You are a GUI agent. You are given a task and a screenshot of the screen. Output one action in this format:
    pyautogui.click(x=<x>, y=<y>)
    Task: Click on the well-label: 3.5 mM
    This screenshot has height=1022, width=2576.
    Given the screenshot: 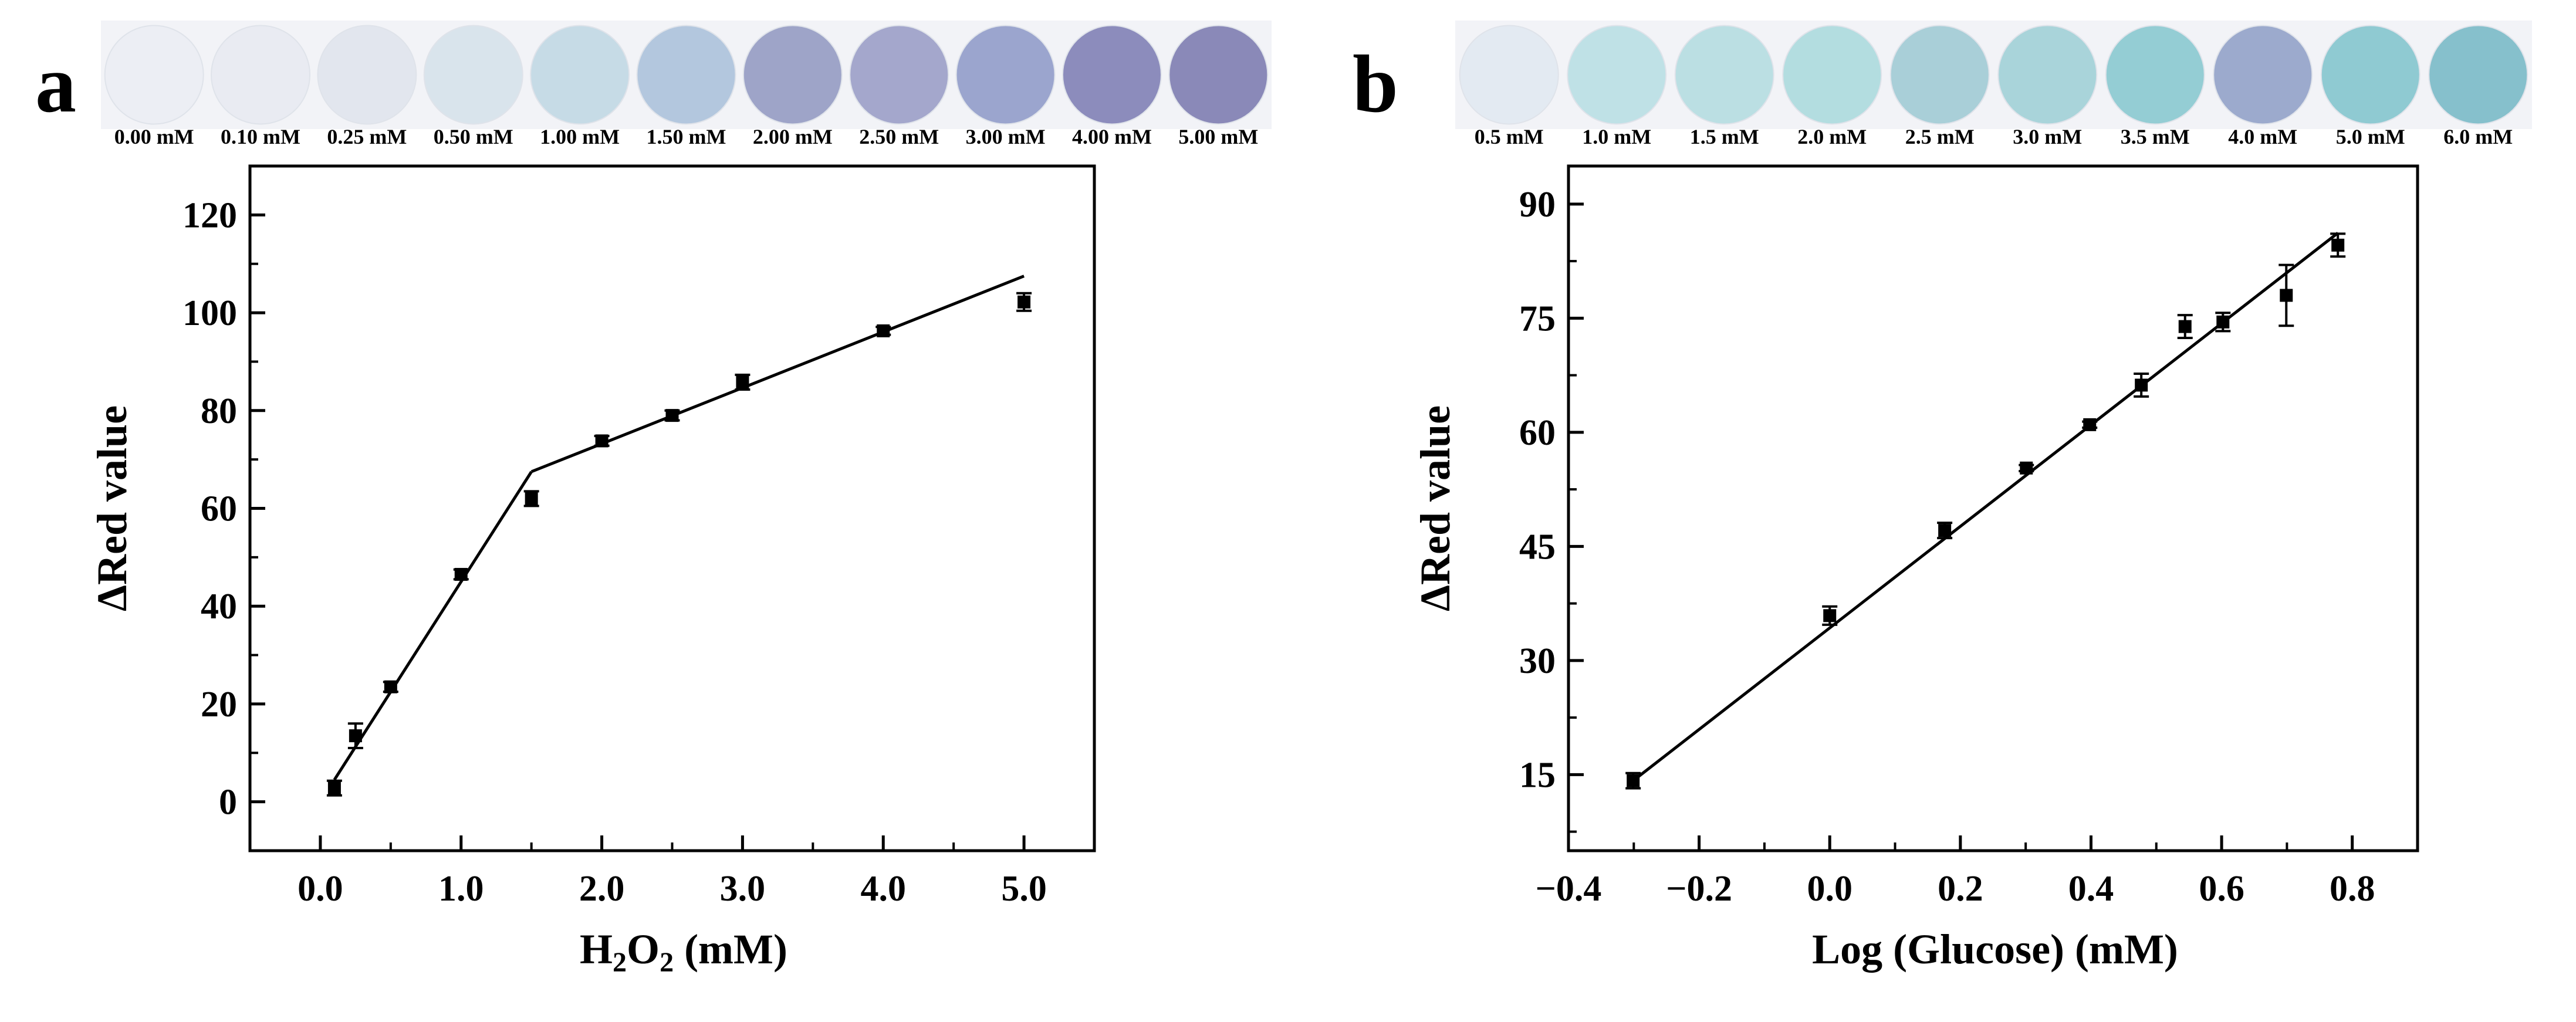 What is the action you would take?
    pyautogui.click(x=2155, y=136)
    